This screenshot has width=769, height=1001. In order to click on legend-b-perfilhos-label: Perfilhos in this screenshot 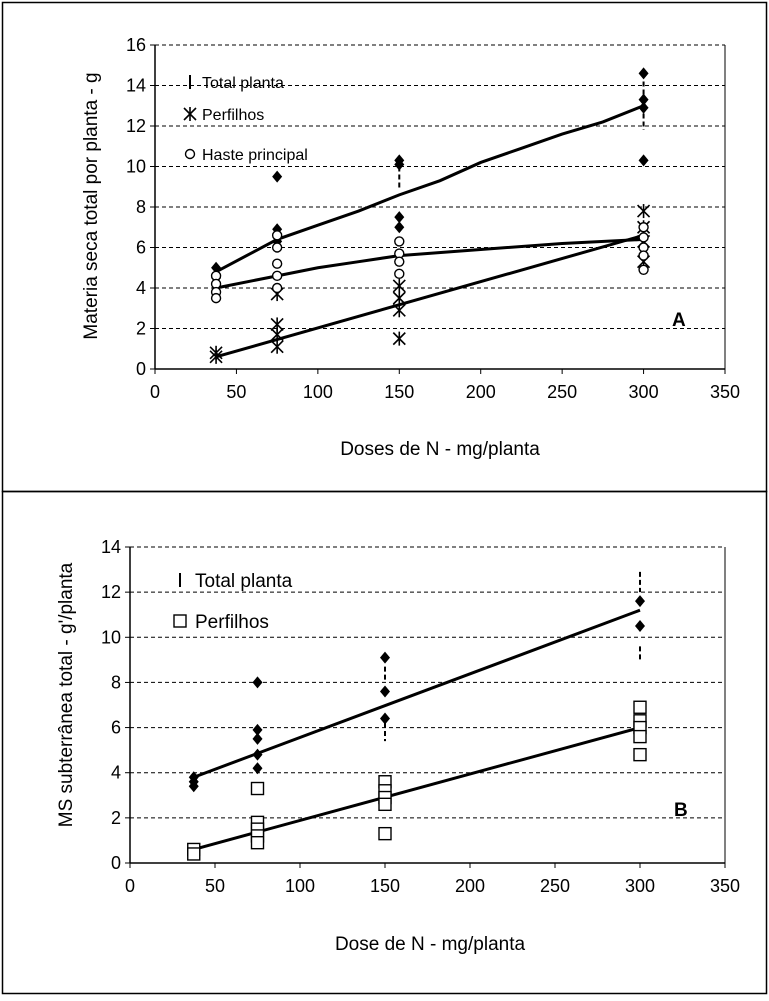, I will do `click(232, 622)`.